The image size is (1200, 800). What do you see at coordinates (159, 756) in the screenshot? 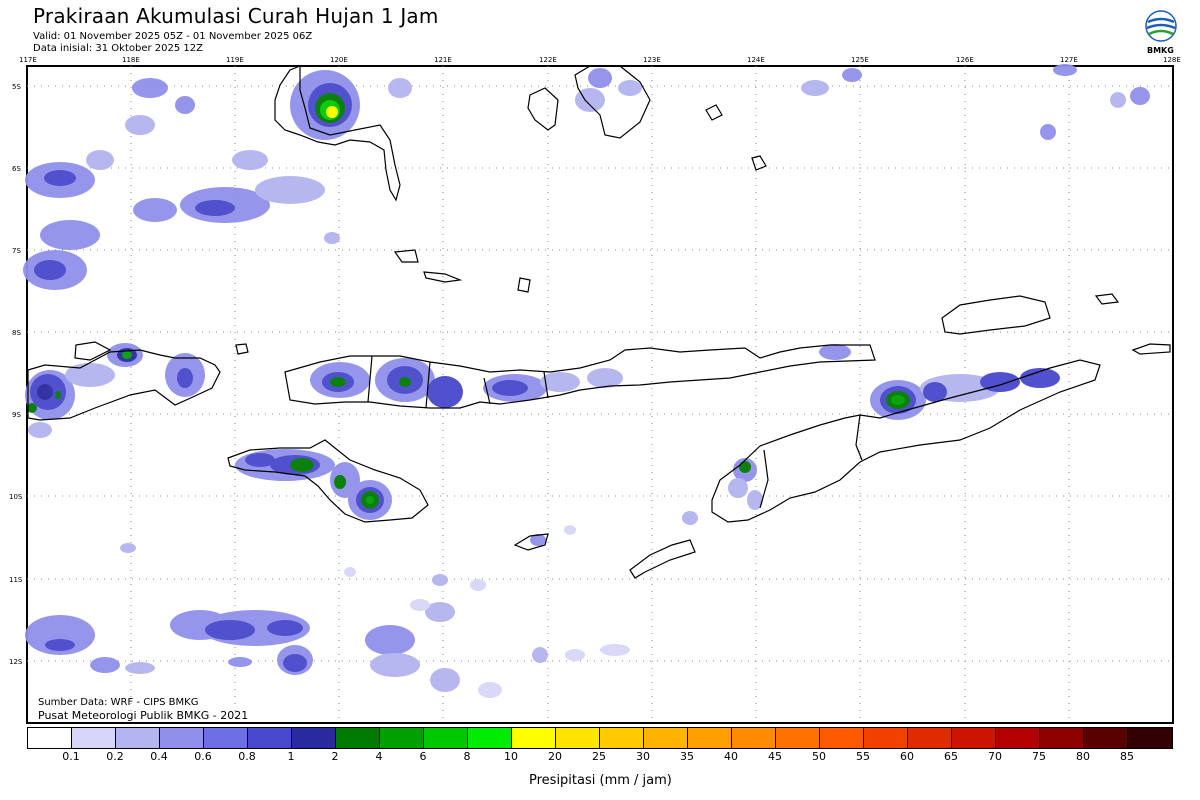
I see `colorbar-level-label: 0.4` at bounding box center [159, 756].